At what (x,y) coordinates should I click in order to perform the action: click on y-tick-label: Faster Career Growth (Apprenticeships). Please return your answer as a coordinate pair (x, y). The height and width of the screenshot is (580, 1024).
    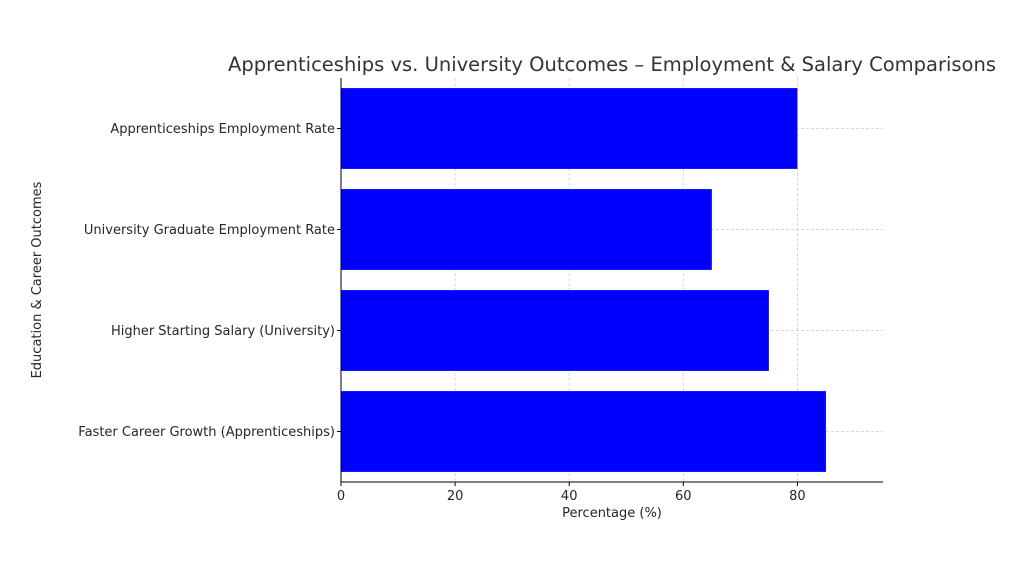
    Looking at the image, I should click on (206, 432).